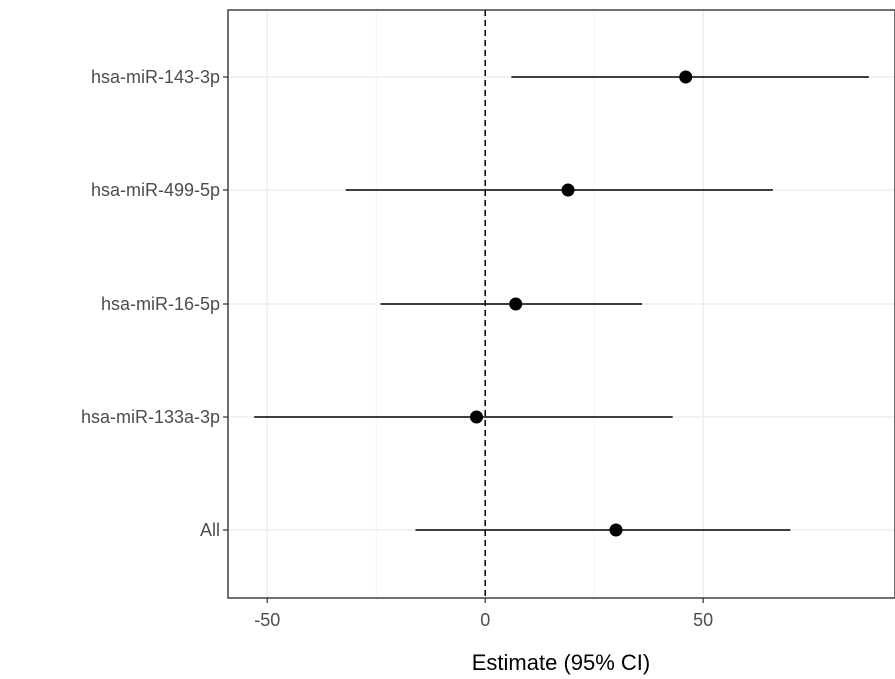 Image resolution: width=895 pixels, height=679 pixels. I want to click on x-tick-label: 0, so click(485, 620).